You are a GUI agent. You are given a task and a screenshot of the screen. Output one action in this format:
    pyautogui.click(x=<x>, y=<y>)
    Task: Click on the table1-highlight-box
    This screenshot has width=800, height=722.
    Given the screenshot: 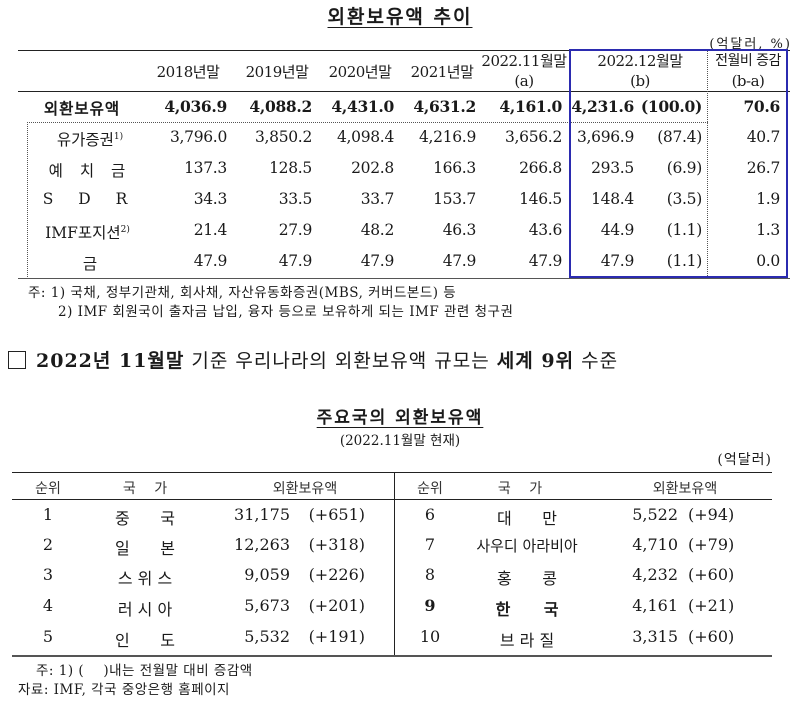 What is the action you would take?
    pyautogui.click(x=678, y=163)
    